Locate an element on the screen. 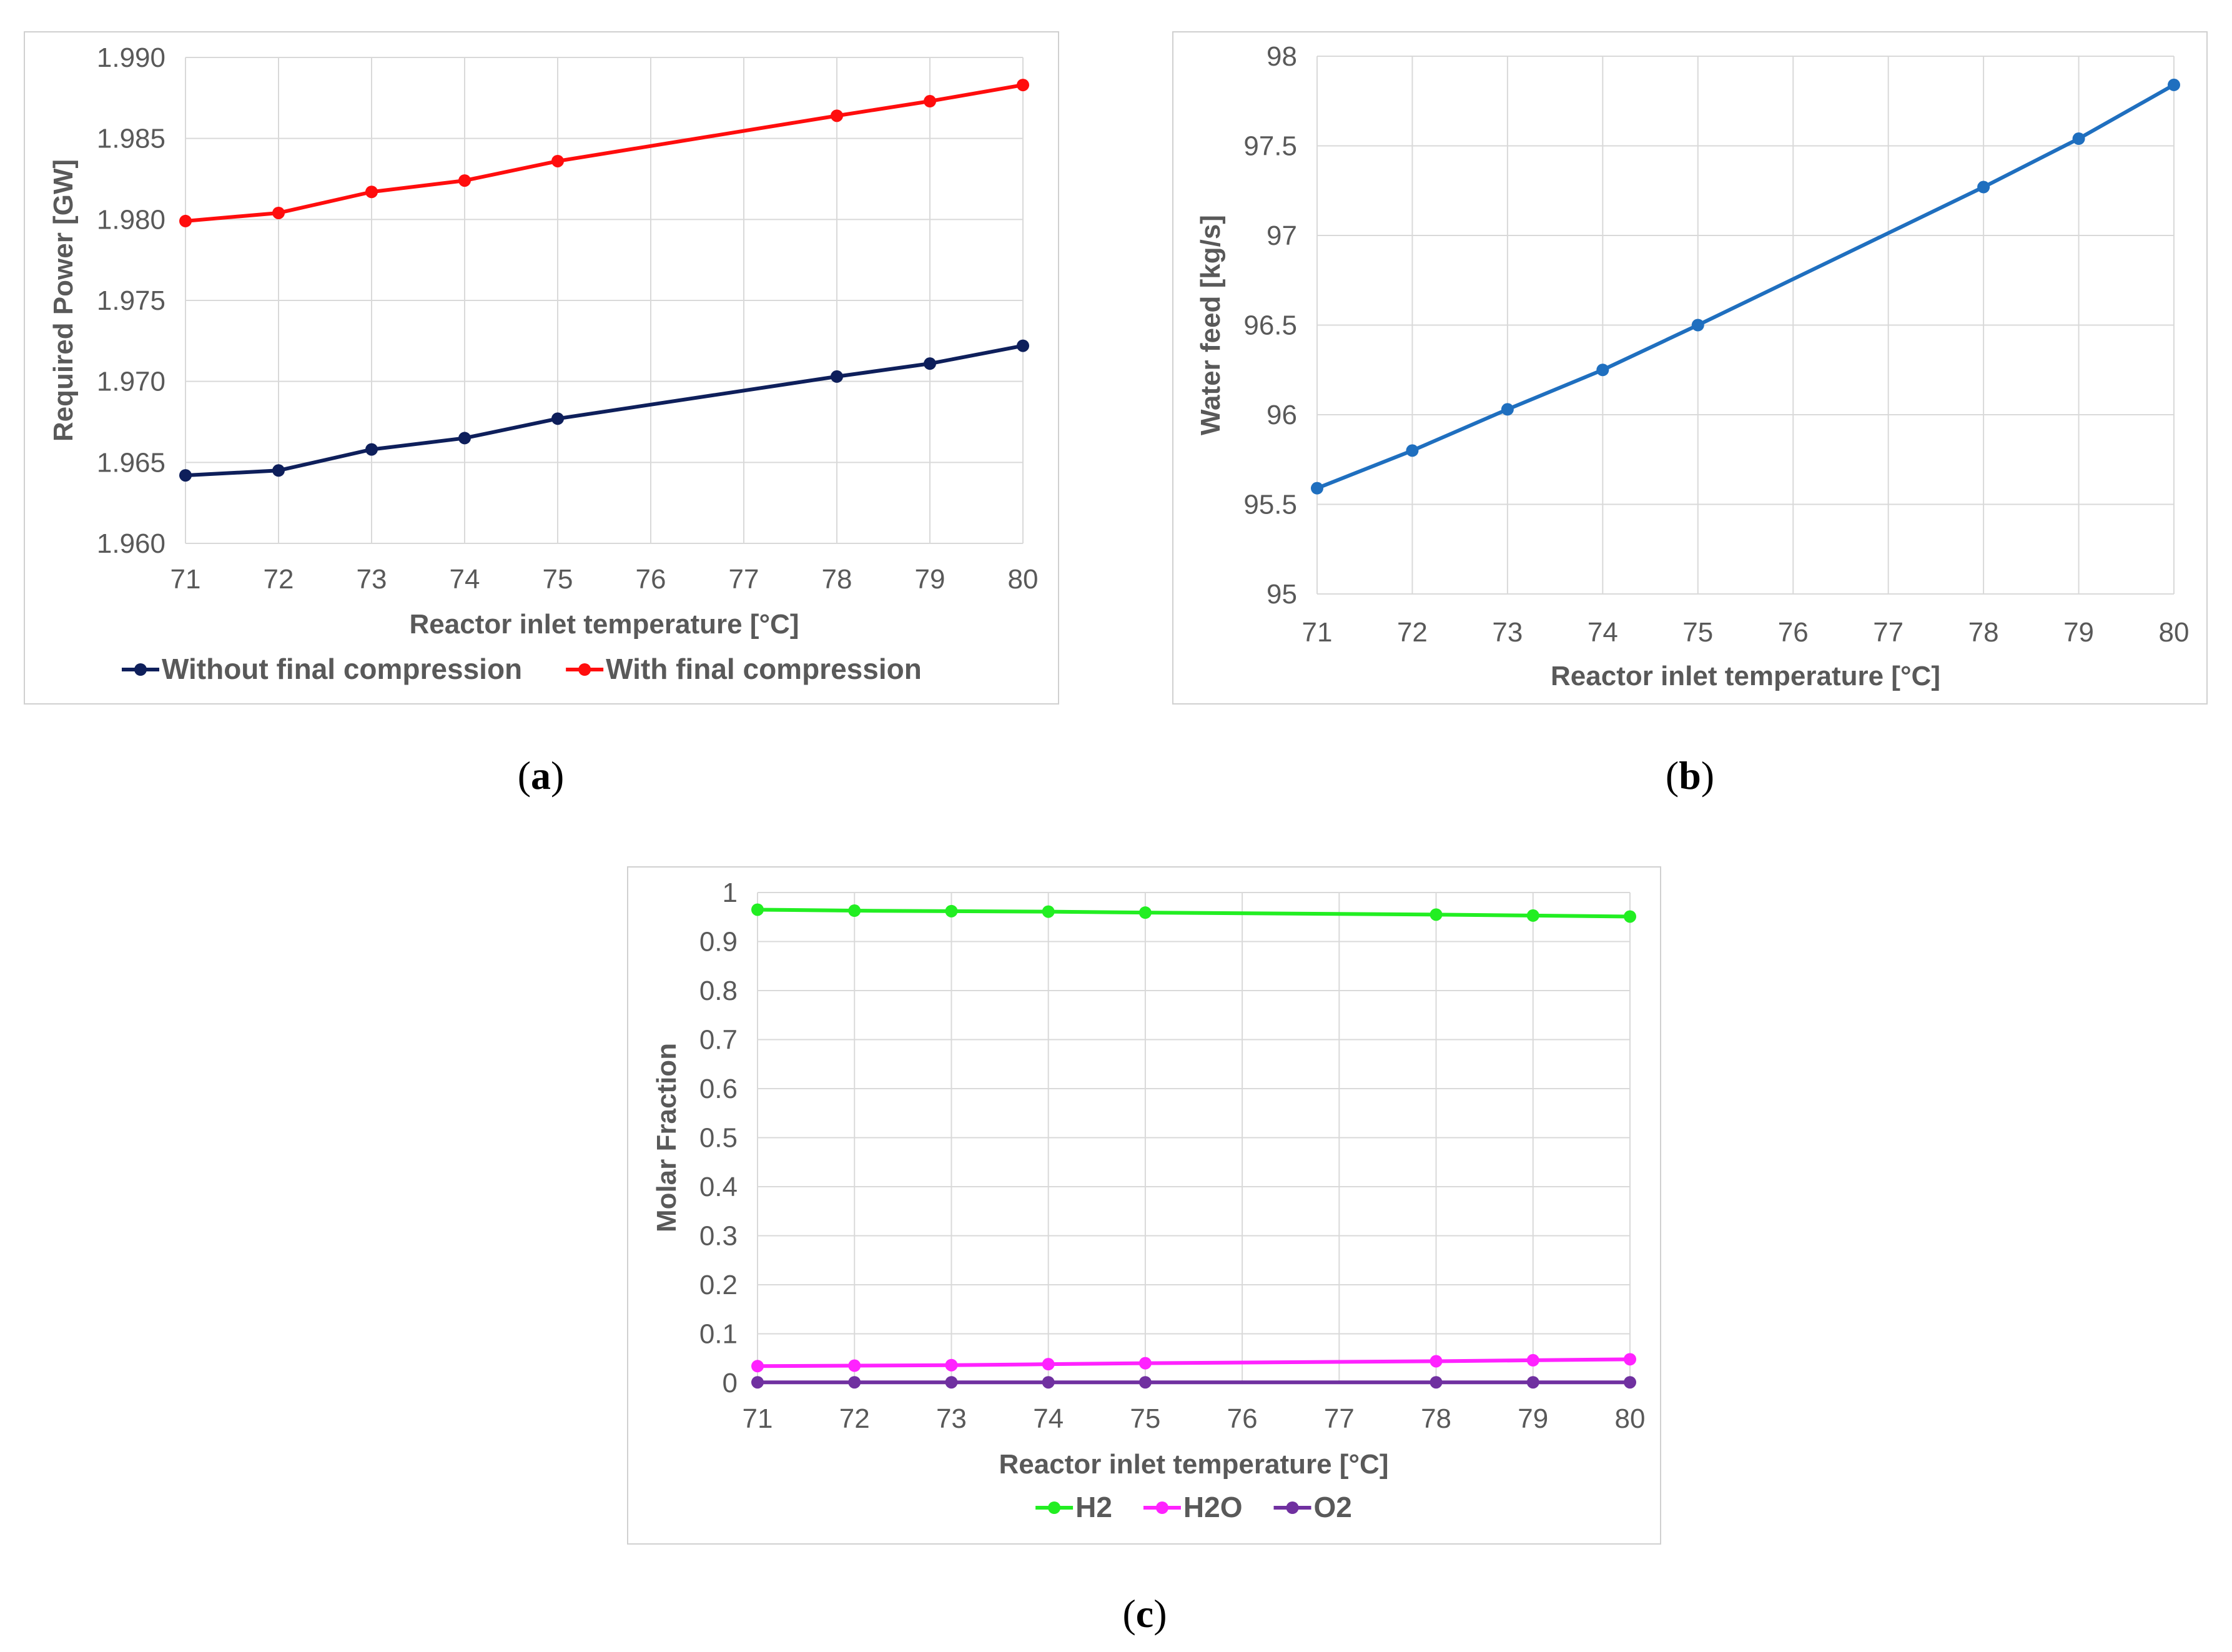 Image resolution: width=2232 pixels, height=1652 pixels. y-tick-label: 0.2 is located at coordinates (718, 1285).